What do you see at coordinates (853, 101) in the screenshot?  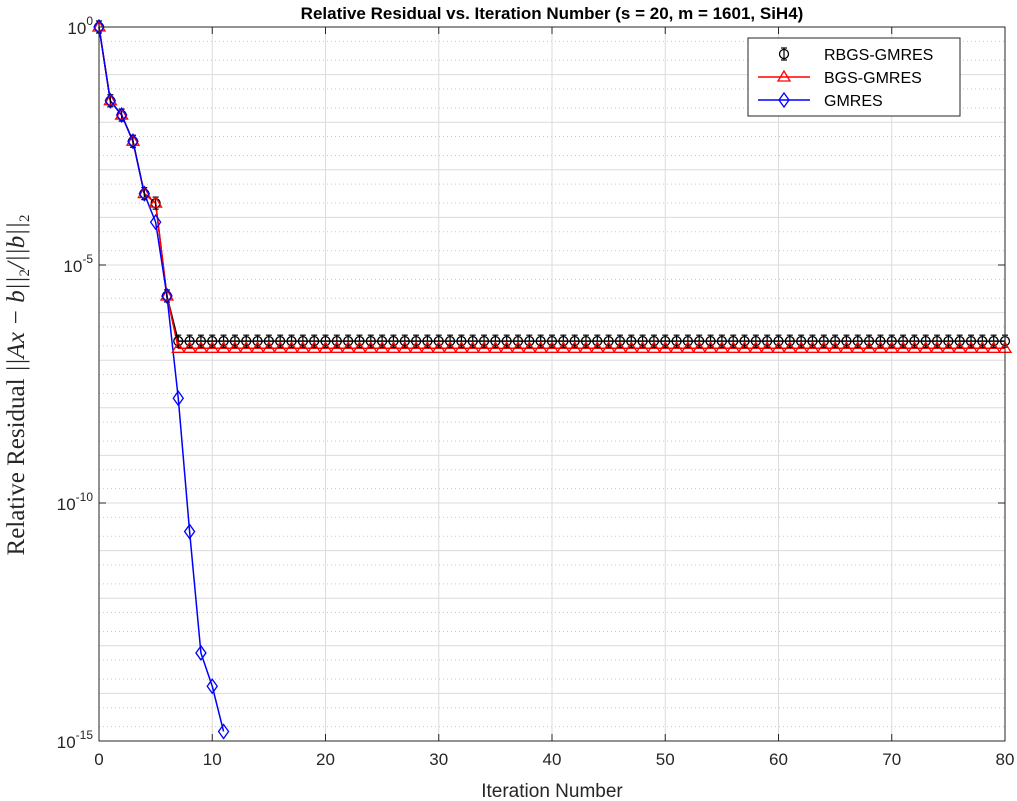 I see `legend-label-gmres: GMRES` at bounding box center [853, 101].